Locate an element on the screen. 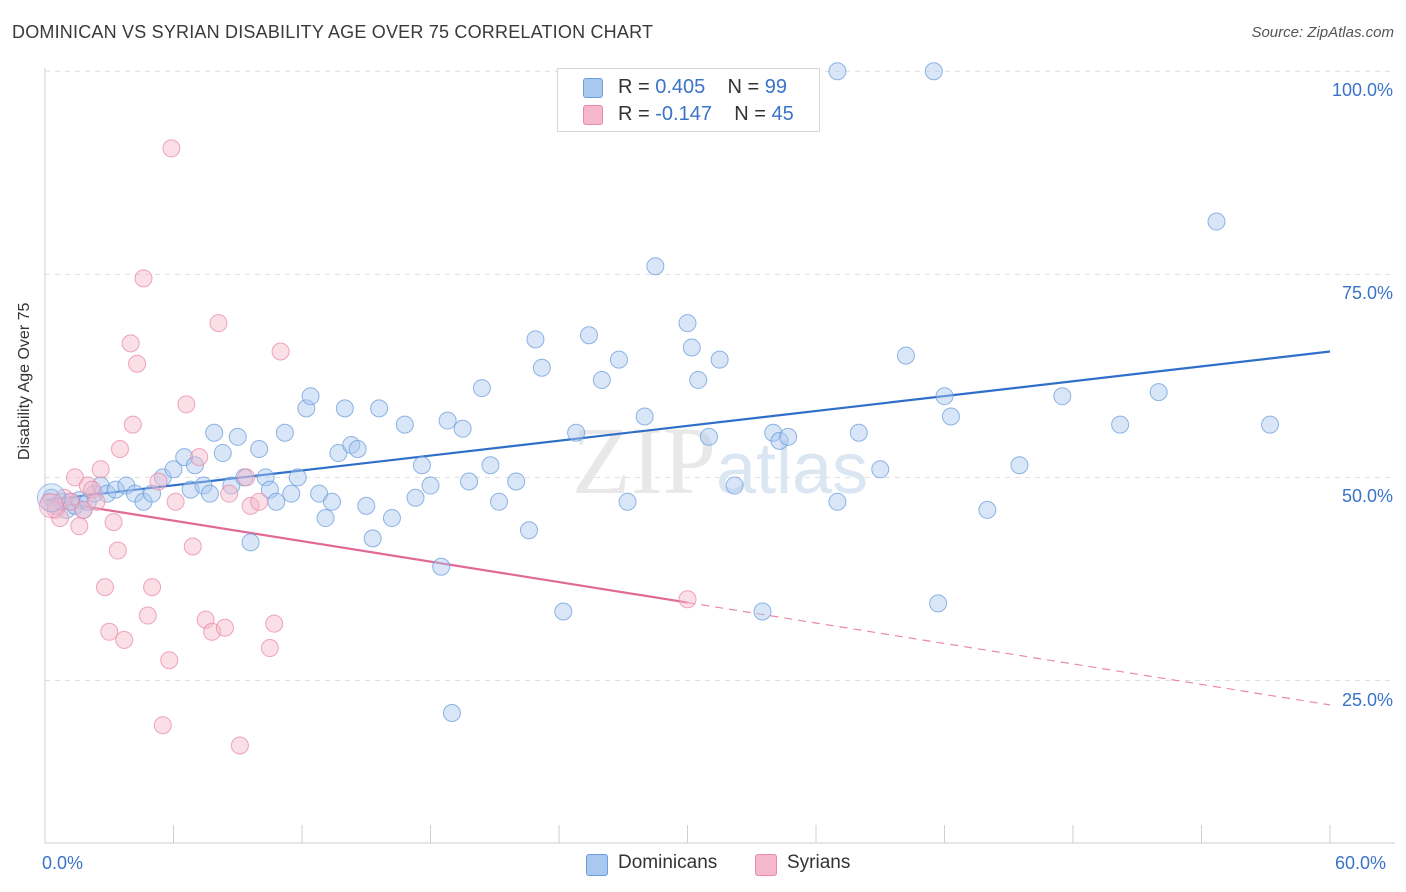  y-tick-label: 25.0% is located at coordinates (1367, 699).